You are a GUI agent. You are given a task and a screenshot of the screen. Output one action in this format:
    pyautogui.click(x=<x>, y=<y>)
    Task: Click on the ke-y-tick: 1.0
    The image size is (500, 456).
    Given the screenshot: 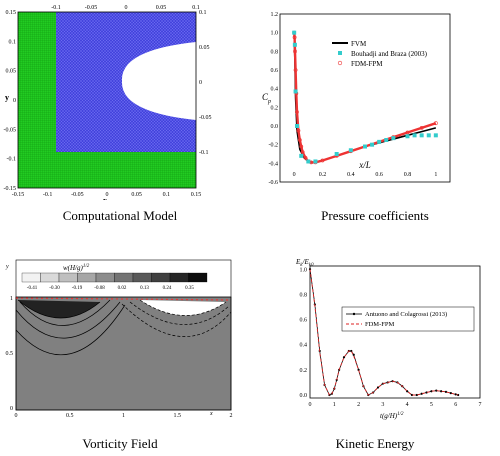 What is the action you would take?
    pyautogui.click(x=304, y=270)
    